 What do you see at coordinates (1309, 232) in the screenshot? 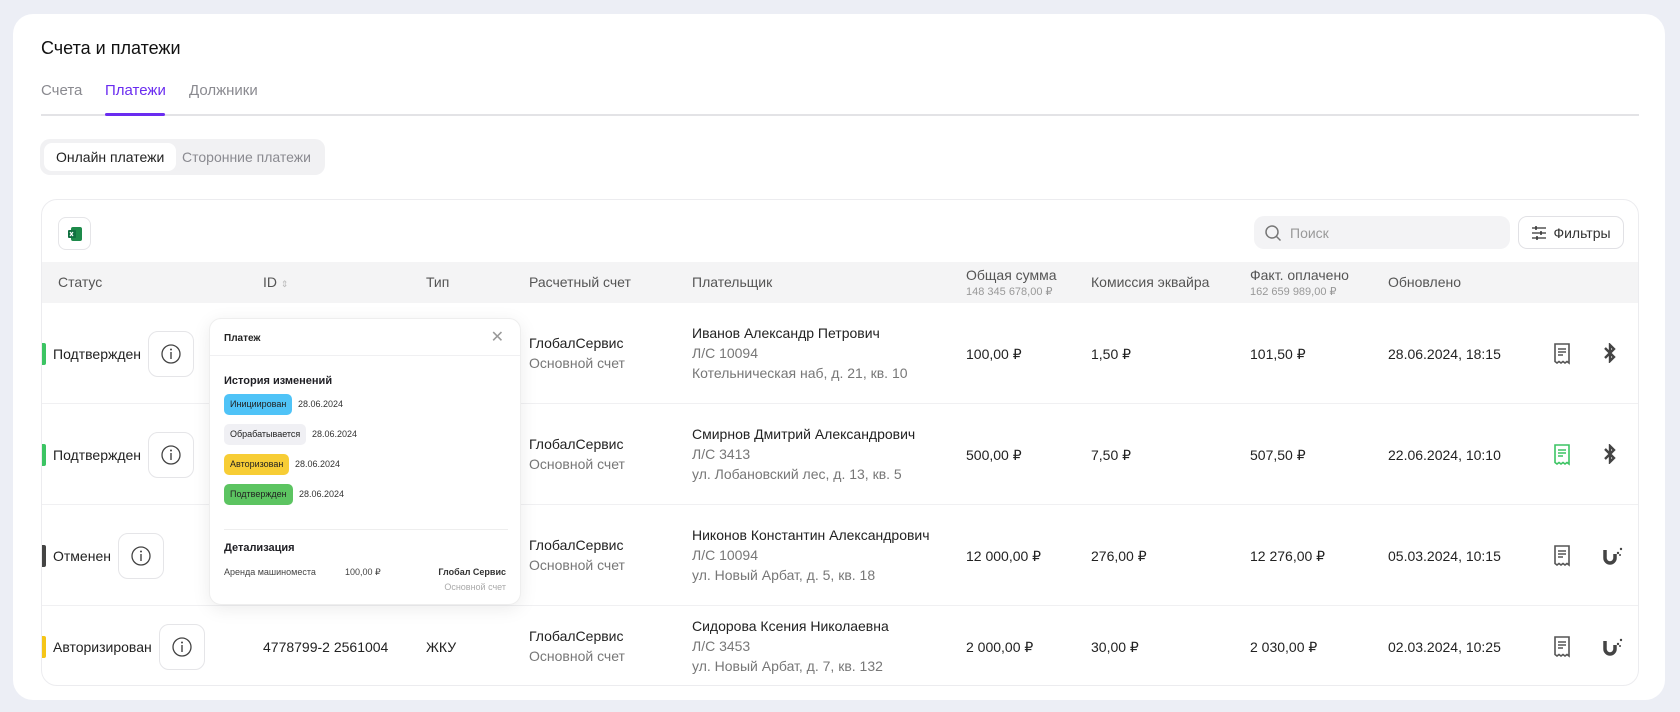
I see `search-placeholder: Поиск` at bounding box center [1309, 232].